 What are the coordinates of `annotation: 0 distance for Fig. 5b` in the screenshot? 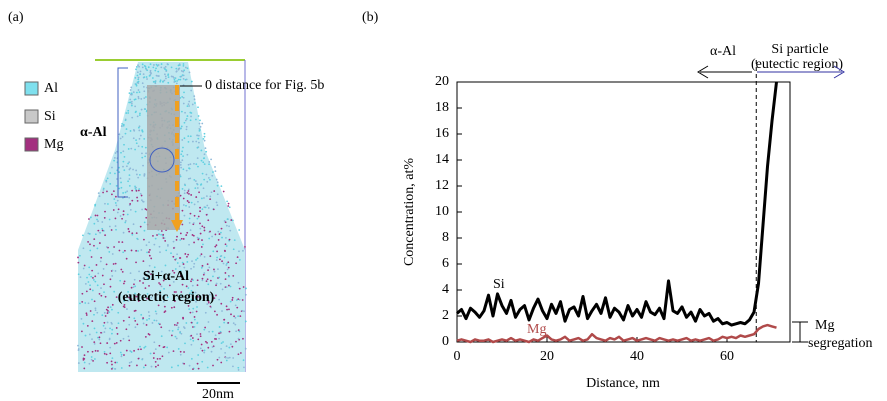 It's located at (264, 85).